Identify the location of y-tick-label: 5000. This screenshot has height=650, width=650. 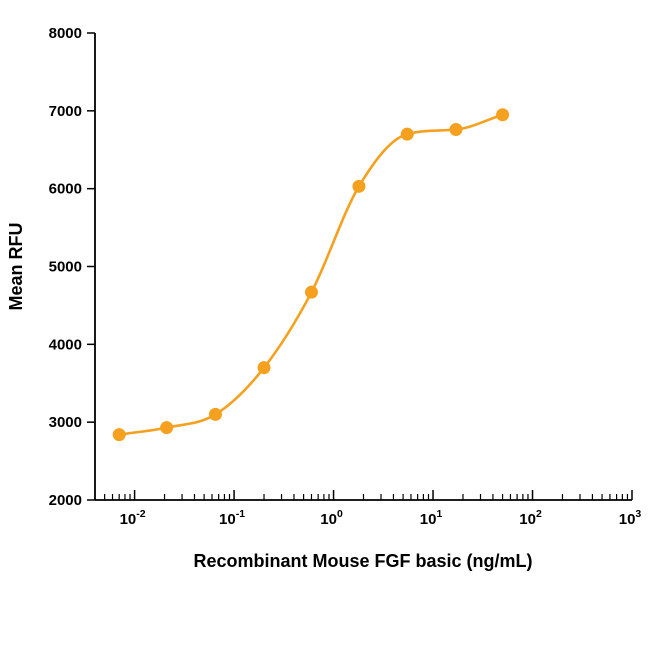
(65, 267).